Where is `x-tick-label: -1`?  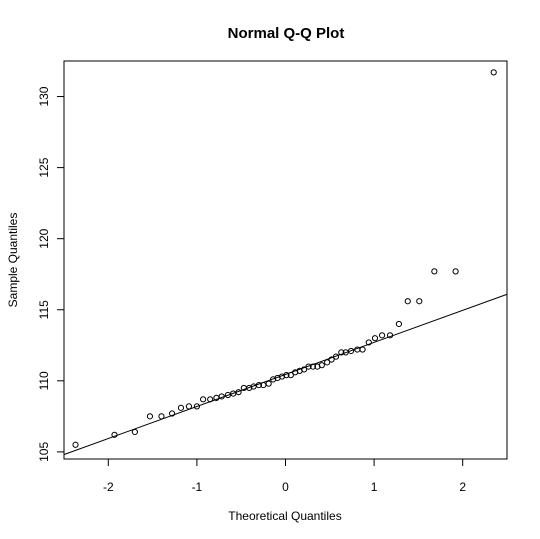
x-tick-label: -1 is located at coordinates (197, 487).